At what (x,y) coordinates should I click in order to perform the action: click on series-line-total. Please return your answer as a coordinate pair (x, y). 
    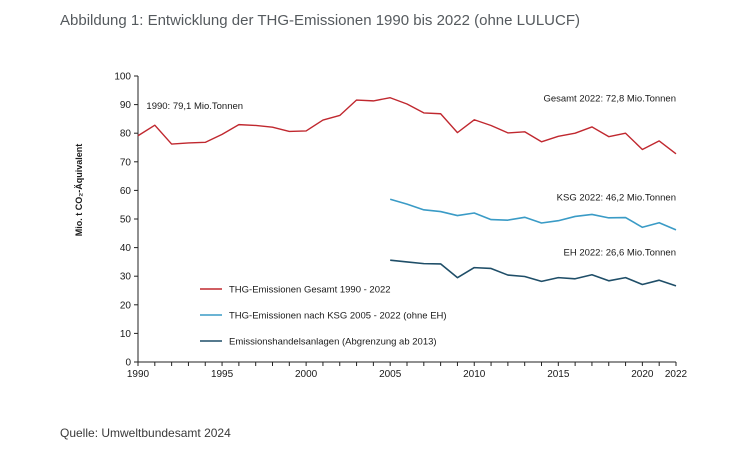
    Looking at the image, I should click on (407, 126).